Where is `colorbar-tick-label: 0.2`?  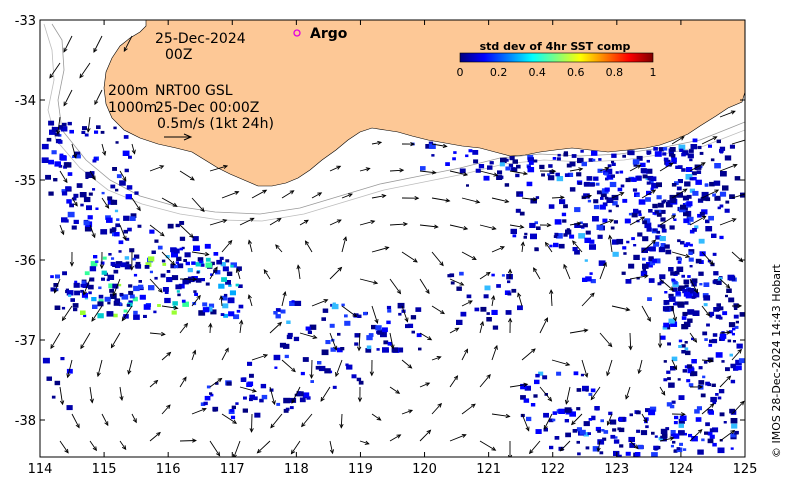
colorbar-tick-label: 0.2 is located at coordinates (499, 72).